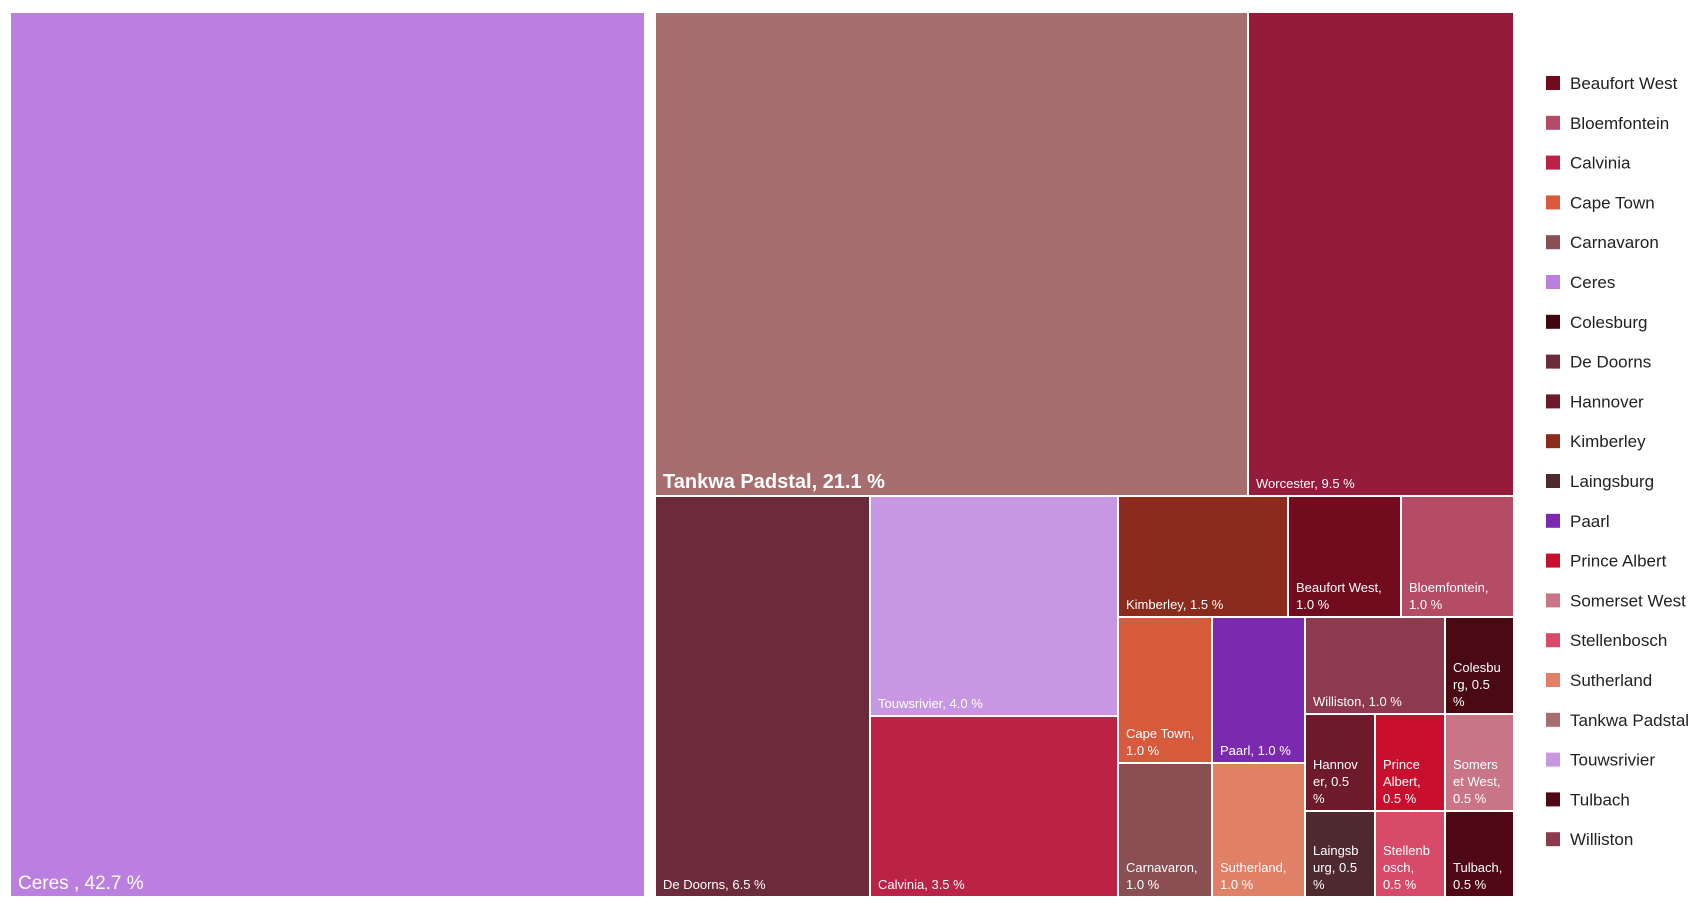  I want to click on tile-calvinia: Calvinia, 3.5 %, so click(994, 806).